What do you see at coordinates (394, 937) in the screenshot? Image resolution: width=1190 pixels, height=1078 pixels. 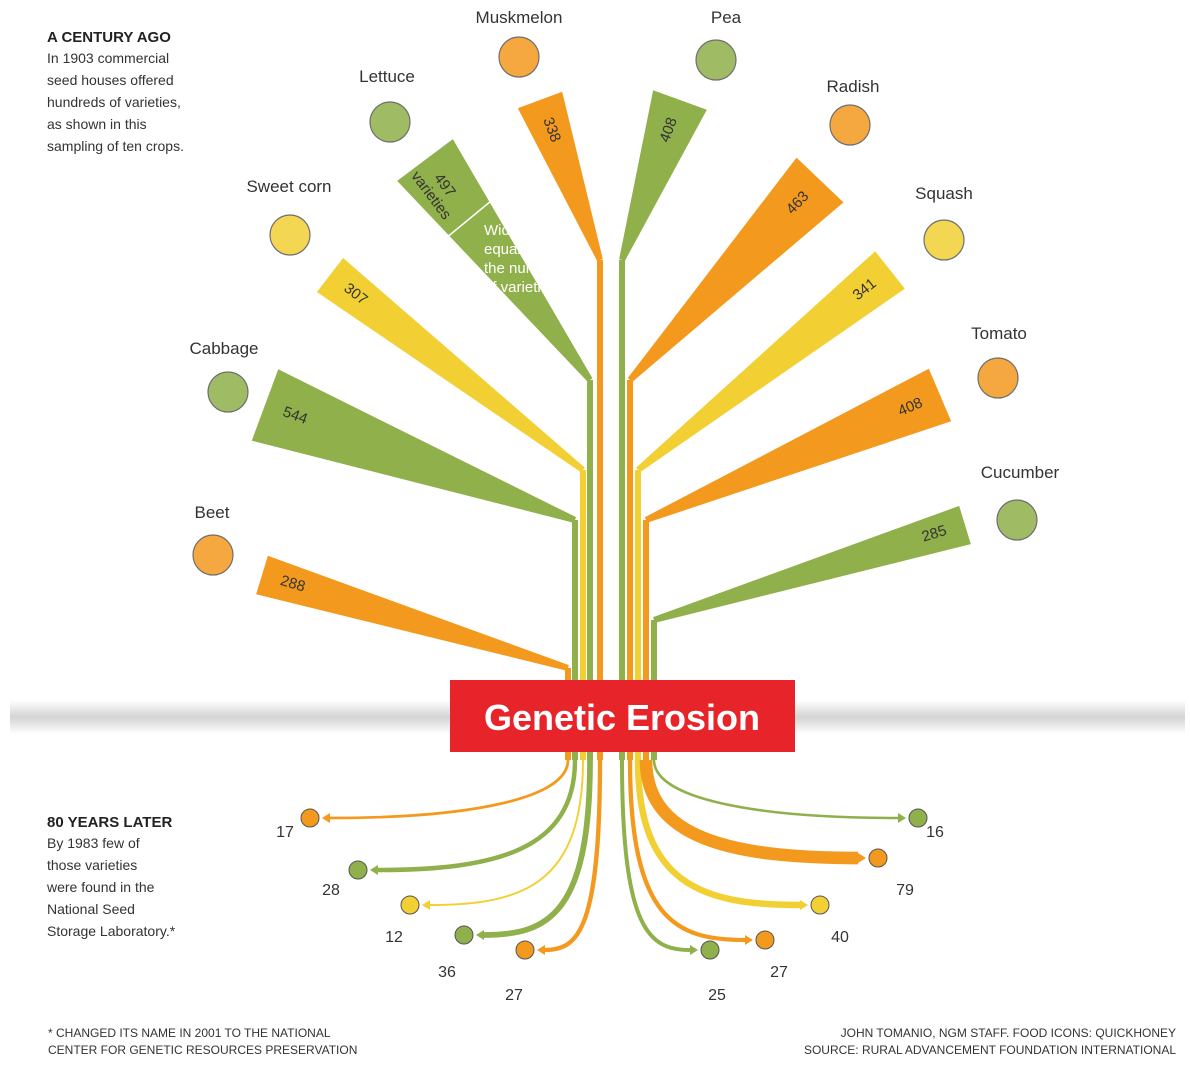 I see `value-1983: 12` at bounding box center [394, 937].